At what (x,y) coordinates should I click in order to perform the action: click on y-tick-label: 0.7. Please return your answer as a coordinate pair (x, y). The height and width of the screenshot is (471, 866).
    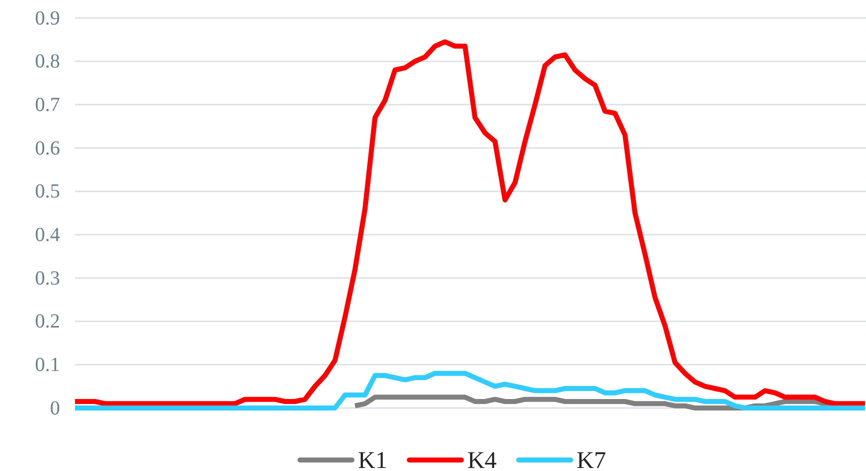
    Looking at the image, I should click on (47, 105).